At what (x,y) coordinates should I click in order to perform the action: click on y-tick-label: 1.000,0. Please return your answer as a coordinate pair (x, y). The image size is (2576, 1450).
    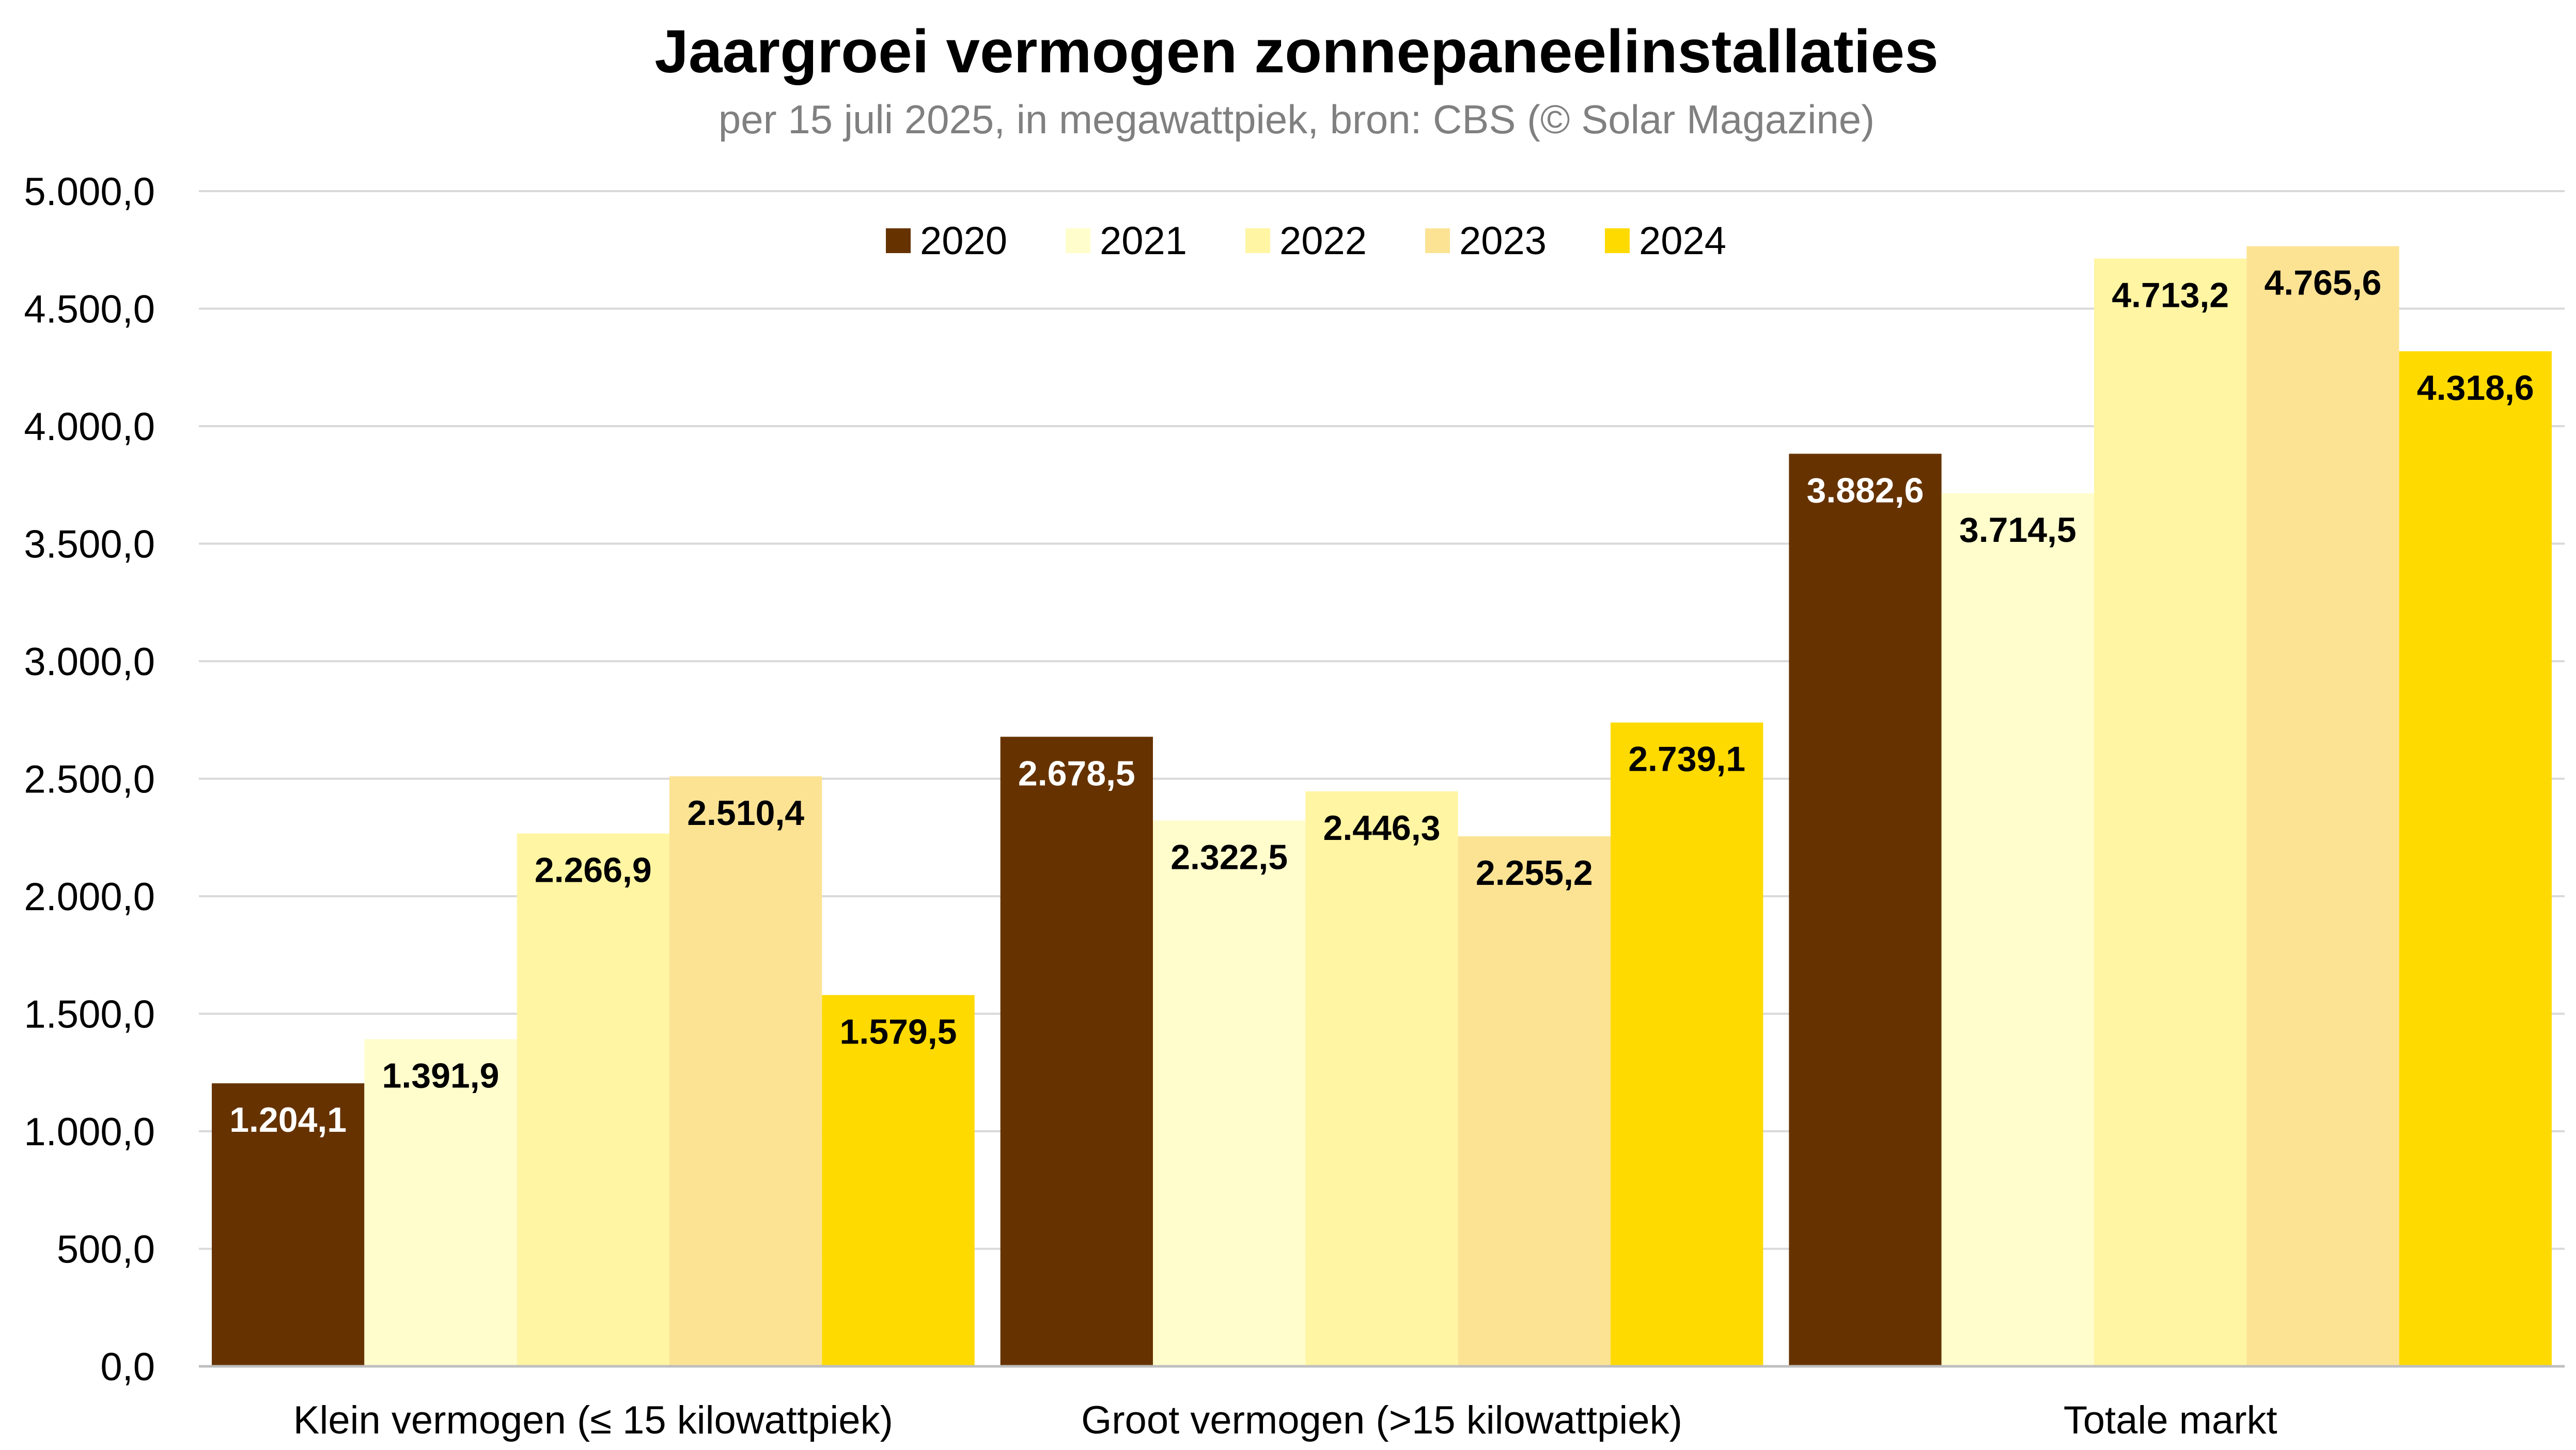
    Looking at the image, I should click on (90, 1132).